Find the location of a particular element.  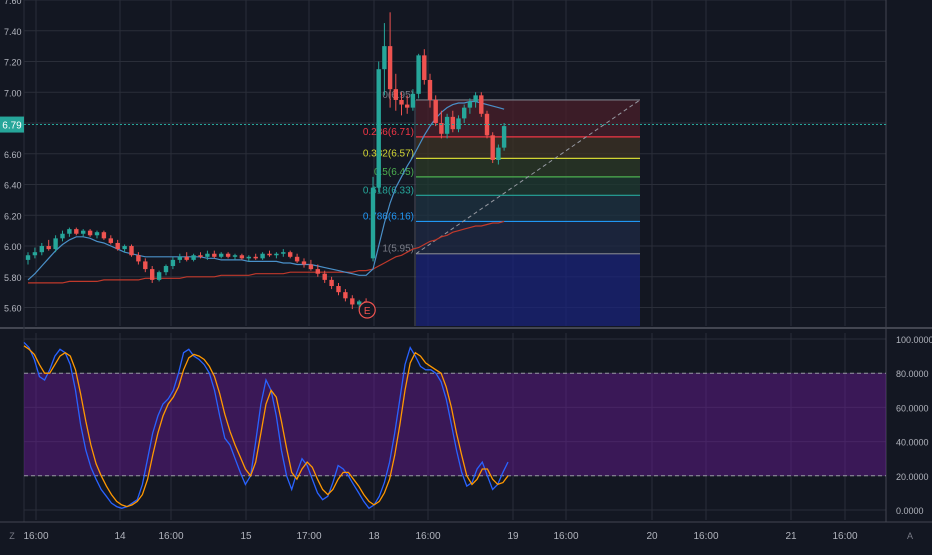

fib-trendline is located at coordinates (528, 177).